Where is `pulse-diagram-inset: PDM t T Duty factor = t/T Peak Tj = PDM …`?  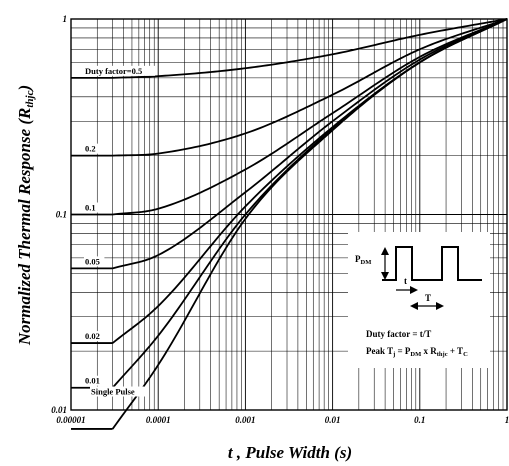 pulse-diagram-inset: PDM t T Duty factor = t/T Peak Tj = PDM … is located at coordinates (419, 300).